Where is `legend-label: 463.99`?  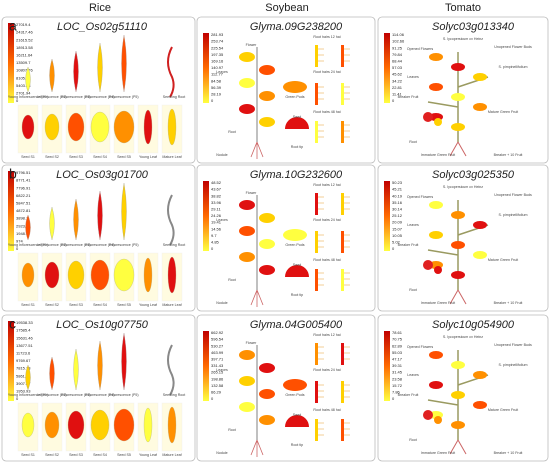
legend-label: 463.99 is located at coordinates (217, 352).